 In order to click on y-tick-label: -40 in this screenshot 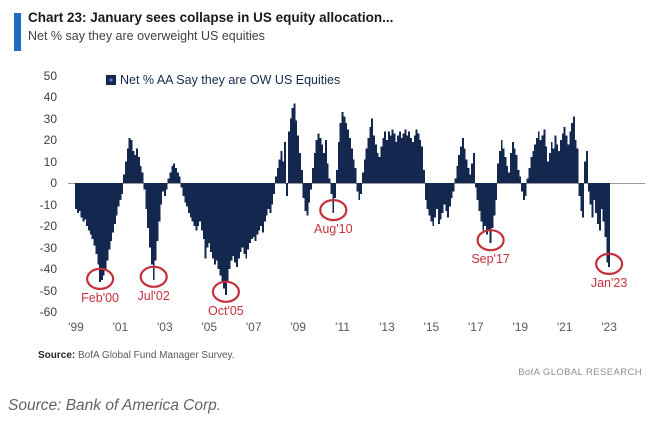, I will do `click(48, 269)`.